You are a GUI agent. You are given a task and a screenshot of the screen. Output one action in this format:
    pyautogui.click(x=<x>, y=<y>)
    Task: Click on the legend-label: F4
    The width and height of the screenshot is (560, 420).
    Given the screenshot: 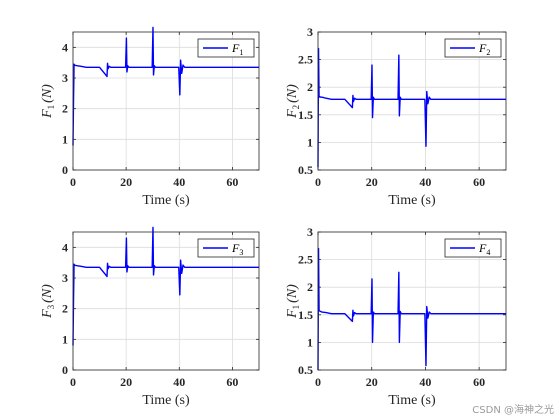 What is the action you would take?
    pyautogui.click(x=484, y=249)
    